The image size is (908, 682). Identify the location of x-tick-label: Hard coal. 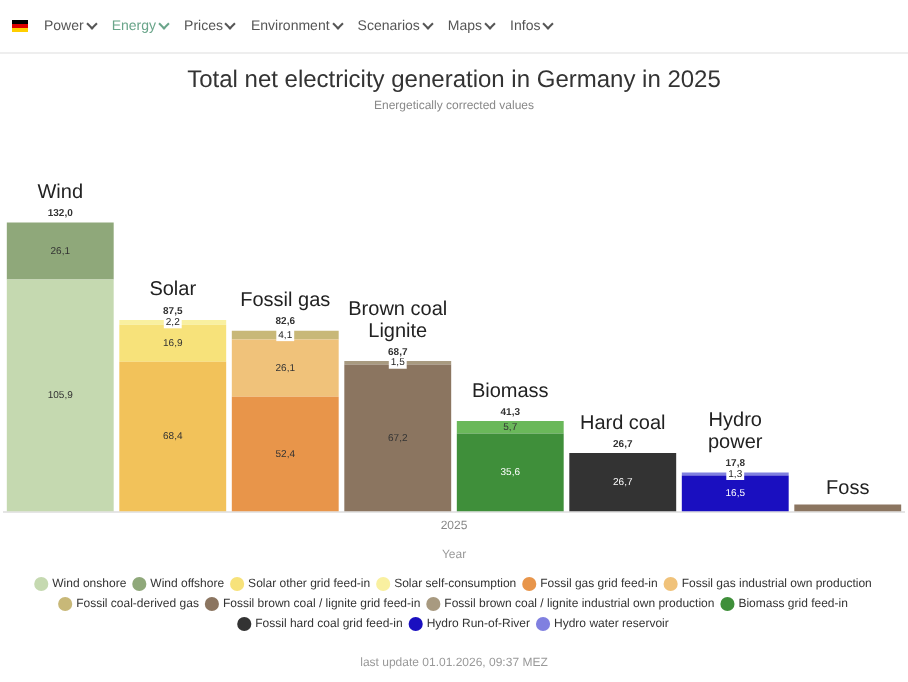
(622, 423).